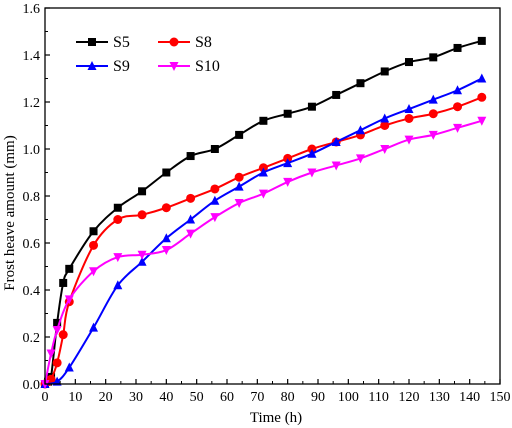  What do you see at coordinates (103, 66) in the screenshot?
I see `legend-item-s9: S9` at bounding box center [103, 66].